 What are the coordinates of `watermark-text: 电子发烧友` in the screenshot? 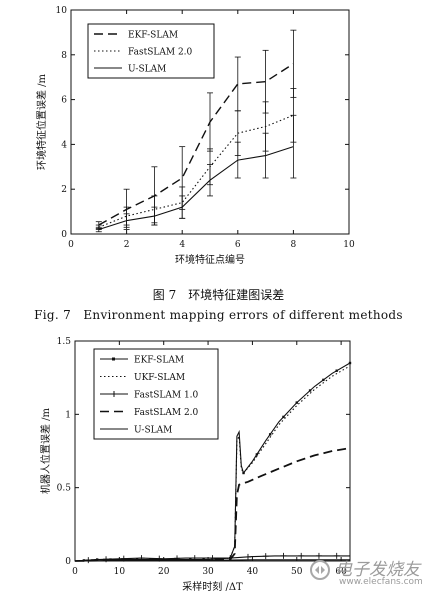 It's located at (377, 570).